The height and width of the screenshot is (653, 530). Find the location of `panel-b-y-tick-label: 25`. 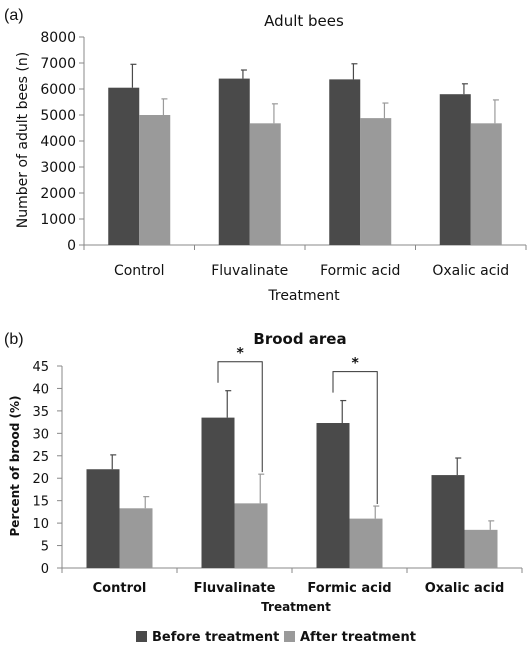

panel-b-y-tick-label: 25 is located at coordinates (40, 457).